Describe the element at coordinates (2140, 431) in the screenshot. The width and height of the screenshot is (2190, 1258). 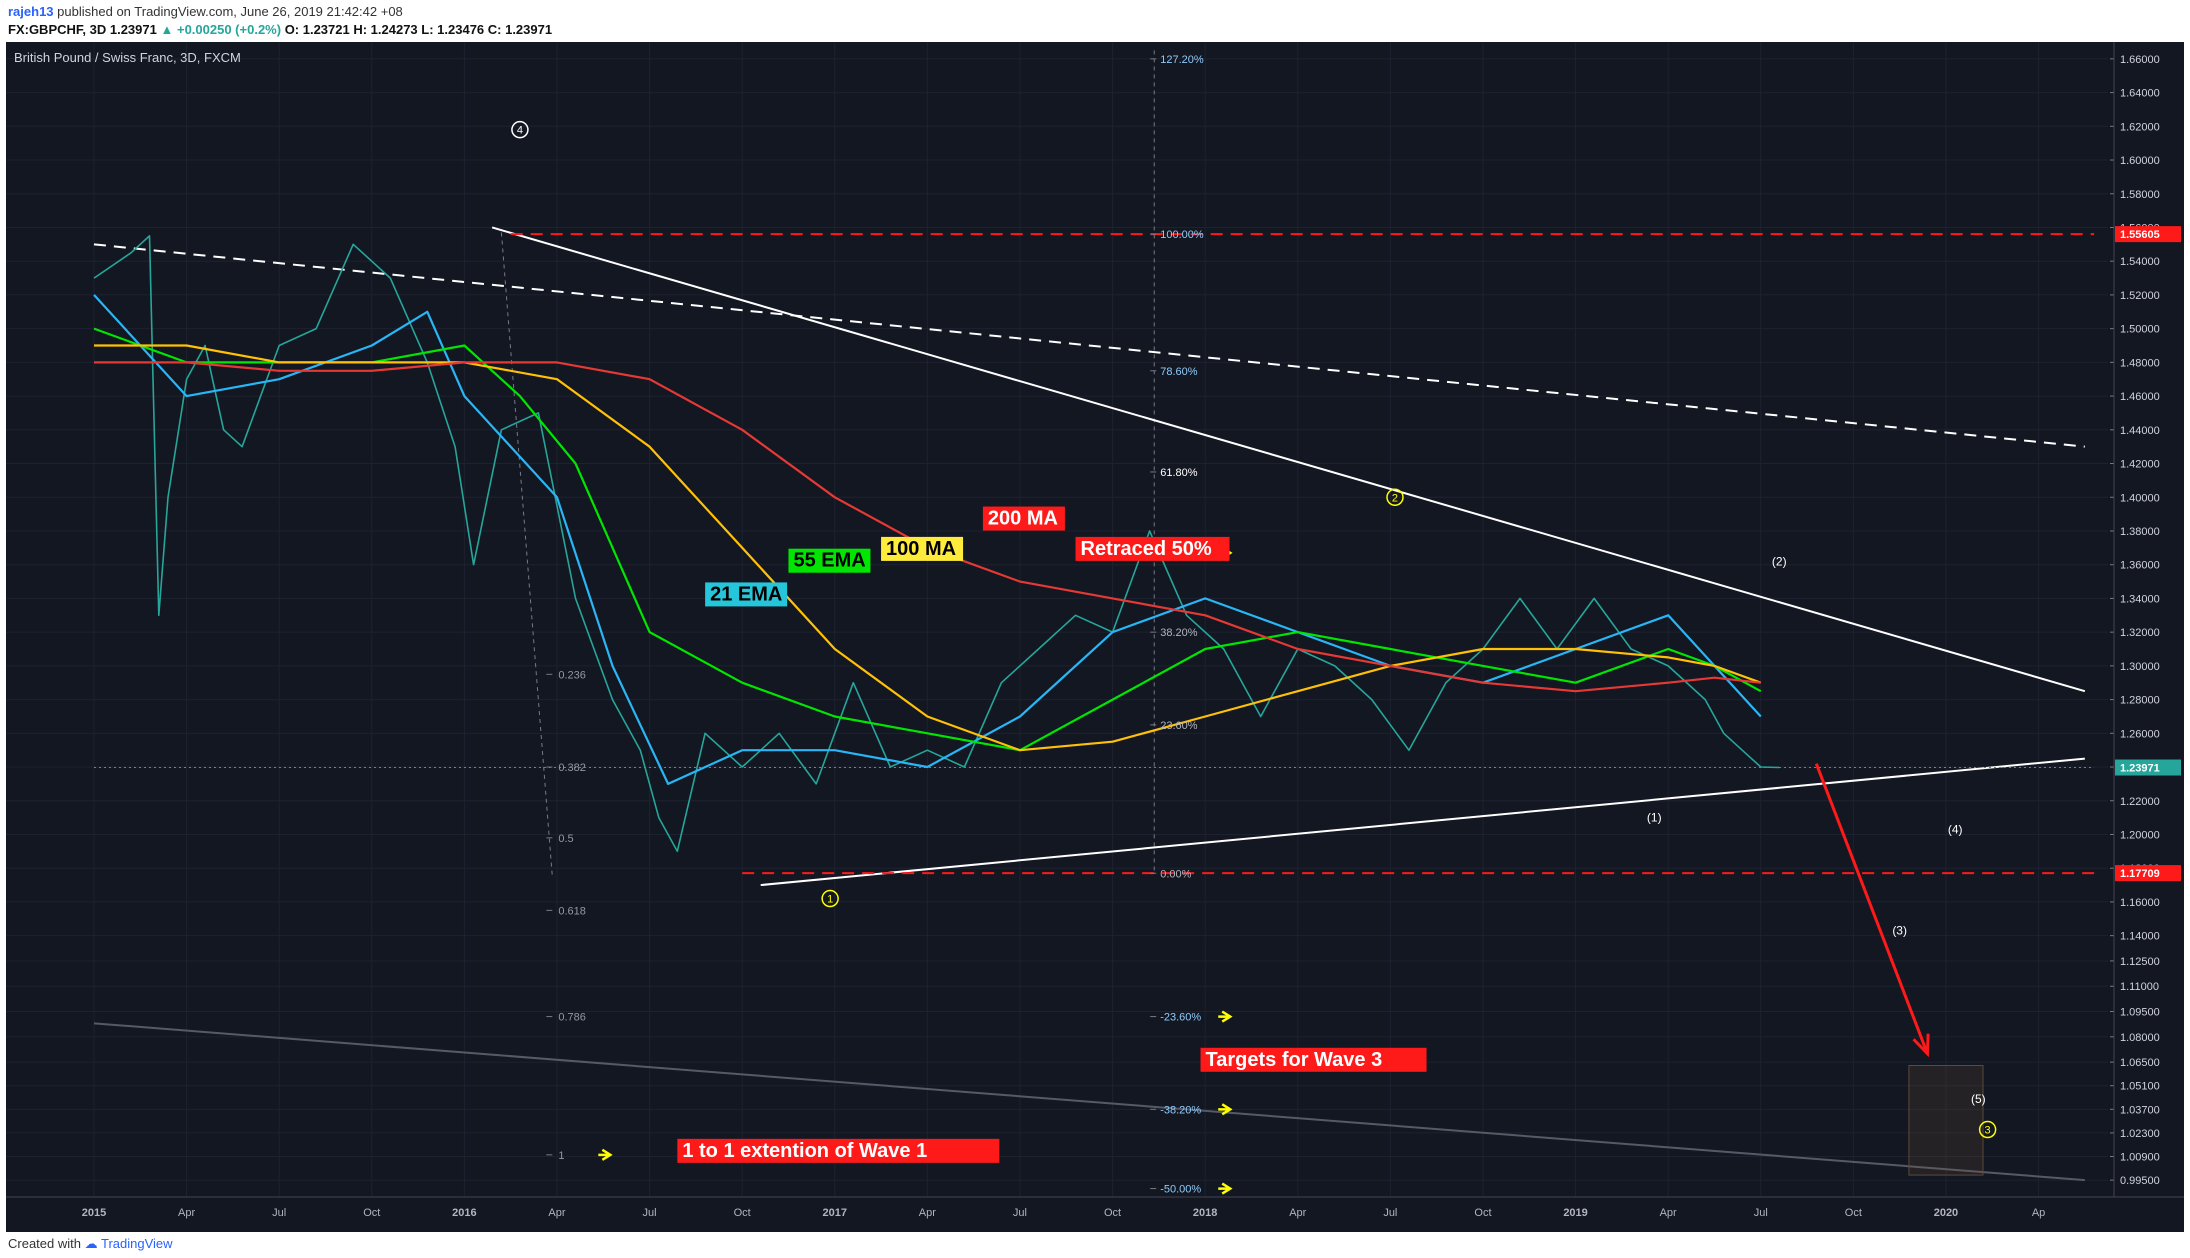
I see `y-tick-label: 1.44000` at that location.